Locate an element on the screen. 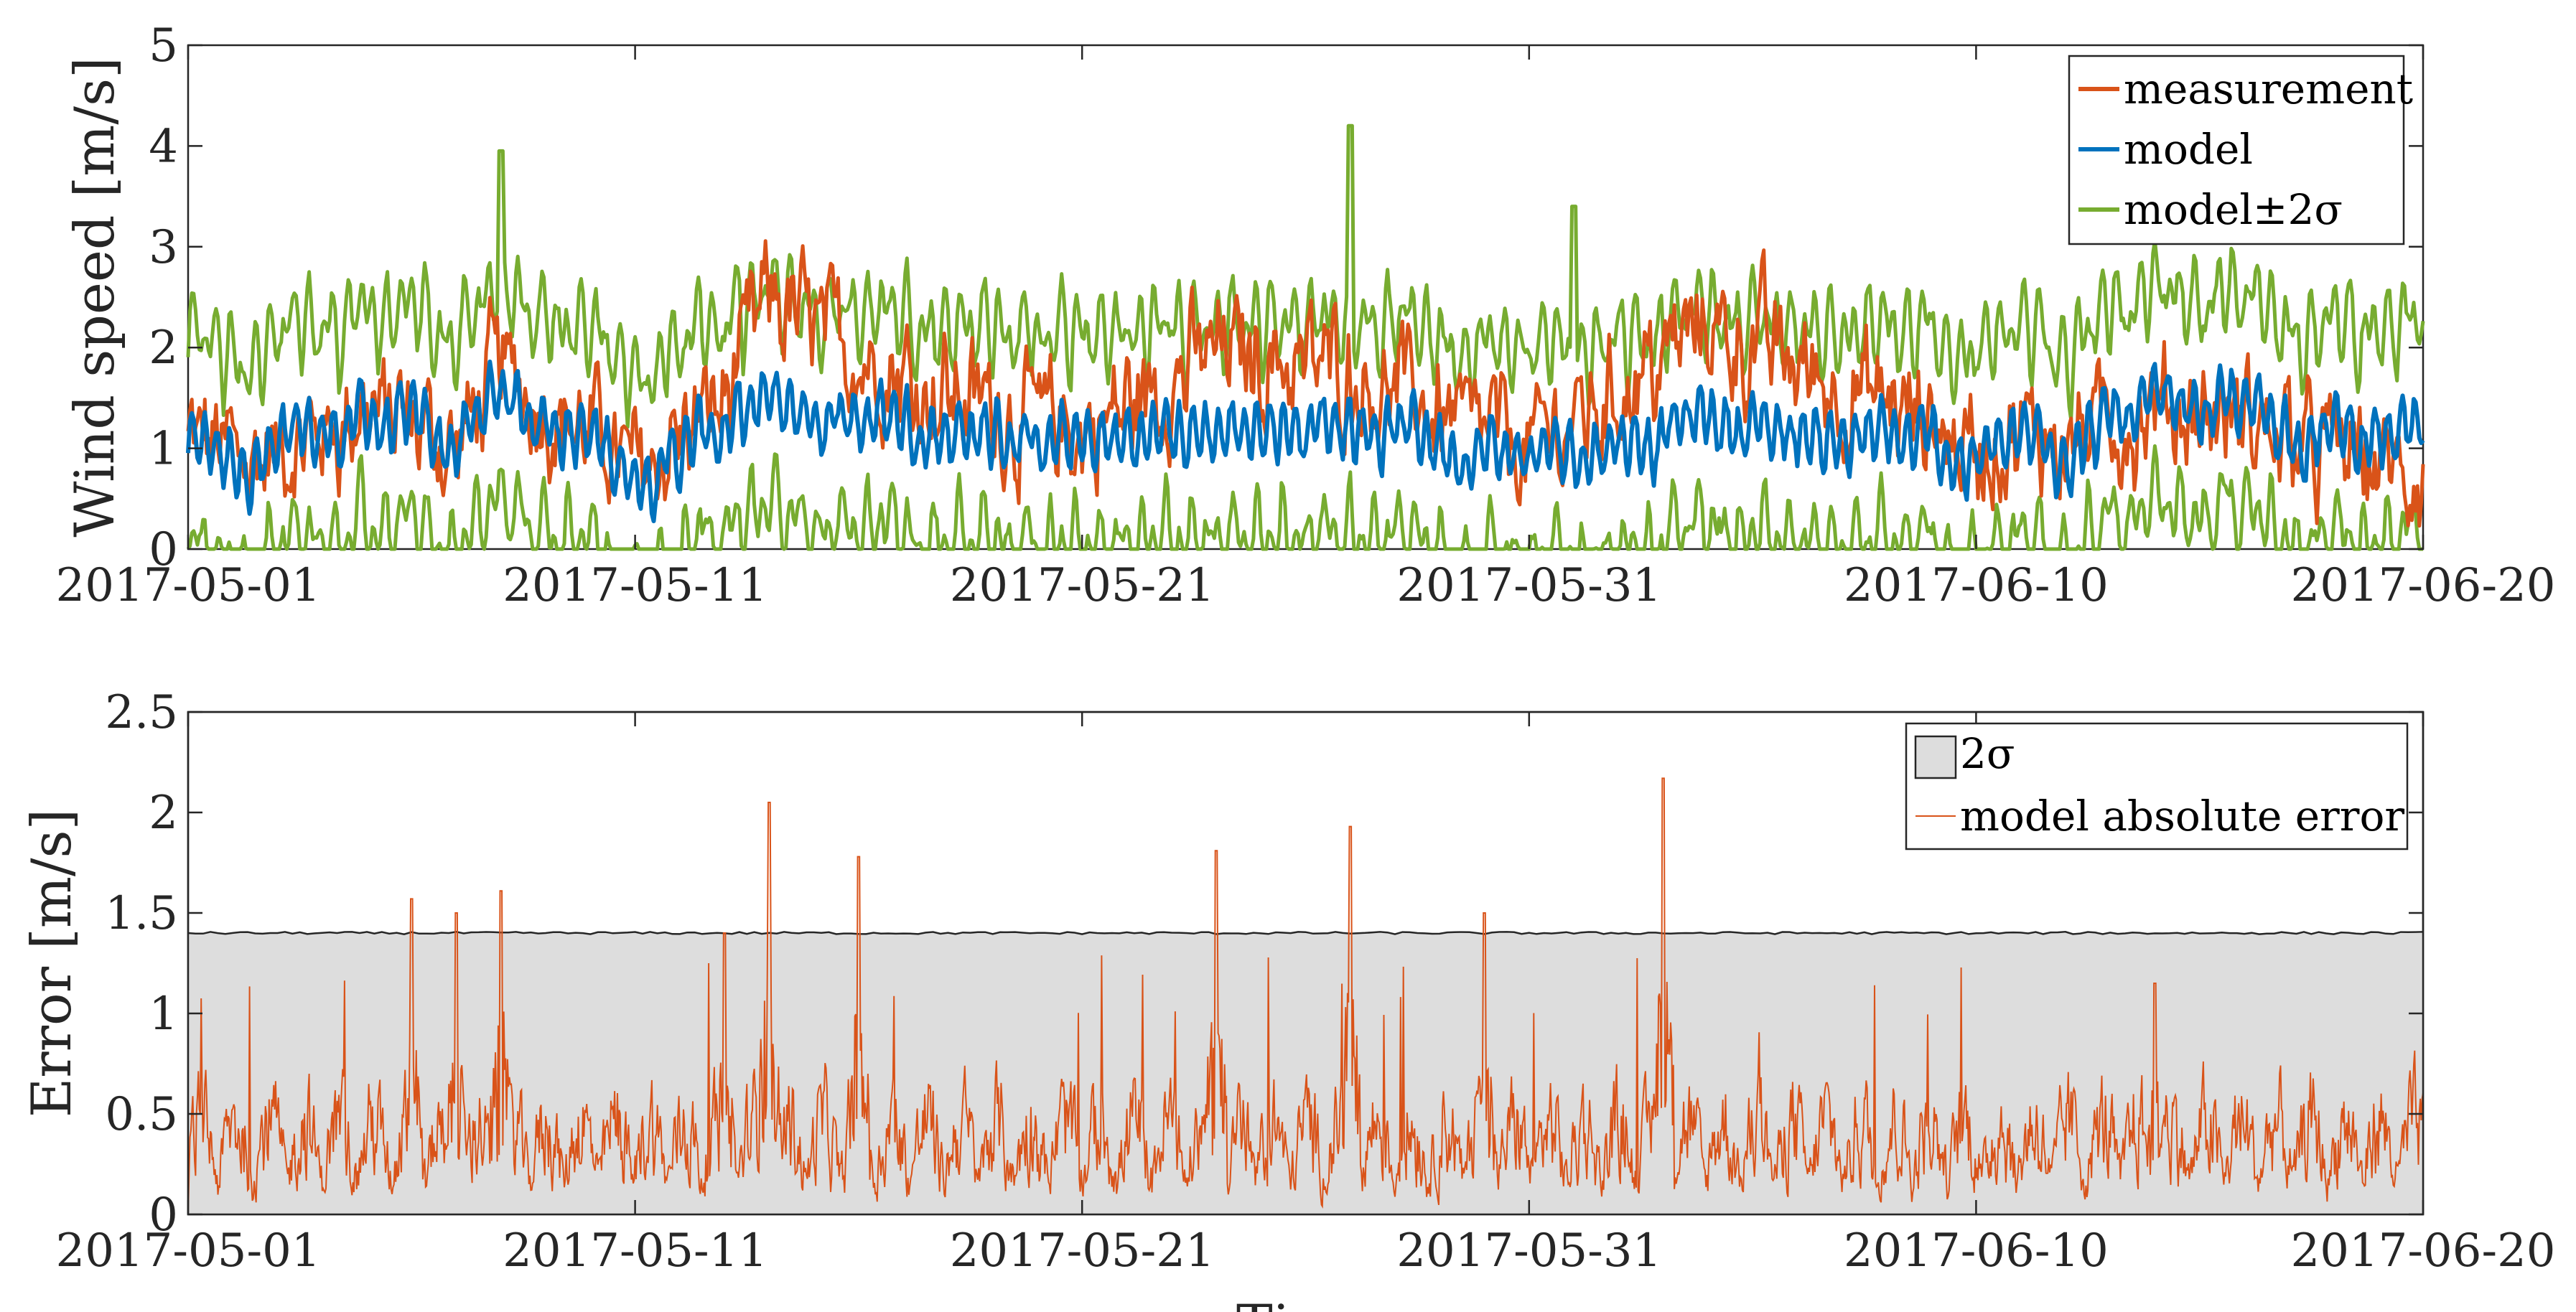 Image resolution: width=2576 pixels, height=1312 pixels. legend-error-label: model absolute error is located at coordinates (2182, 816).